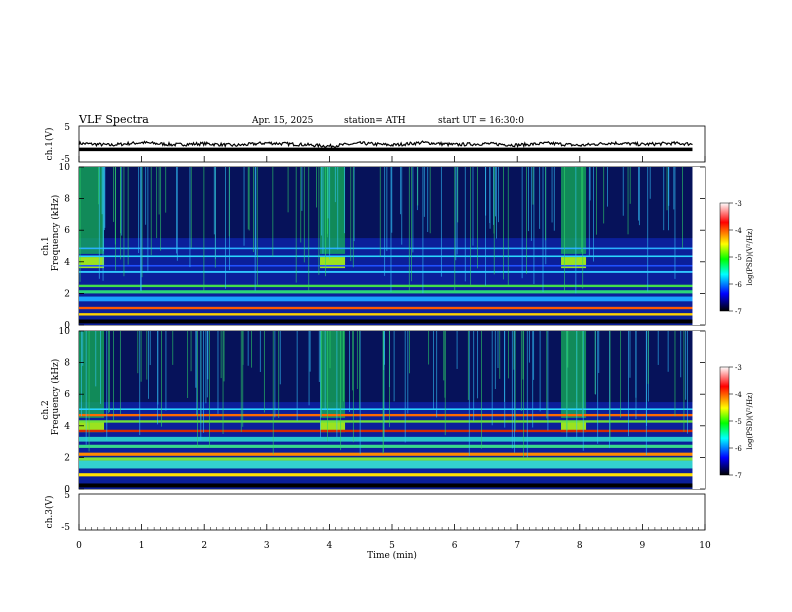 The image size is (792, 612). What do you see at coordinates (55, 397) in the screenshot?
I see `ch2-spectrogram-ylabel: Frequency (kHz)` at bounding box center [55, 397].